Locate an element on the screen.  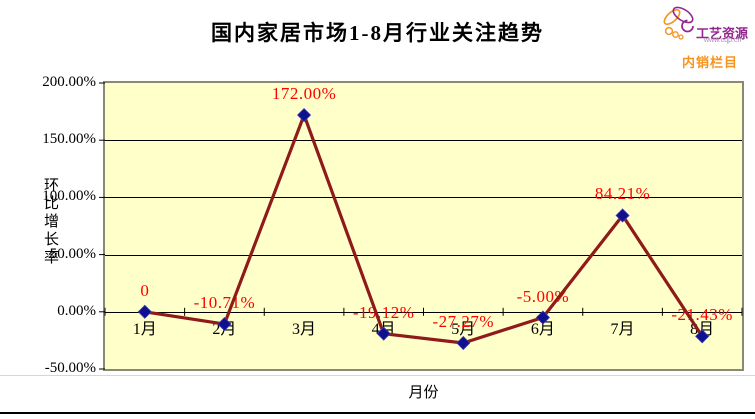
site-logo: 工艺资源 www.cqp.cn 内销栏目 is located at coordinates (707, 38).